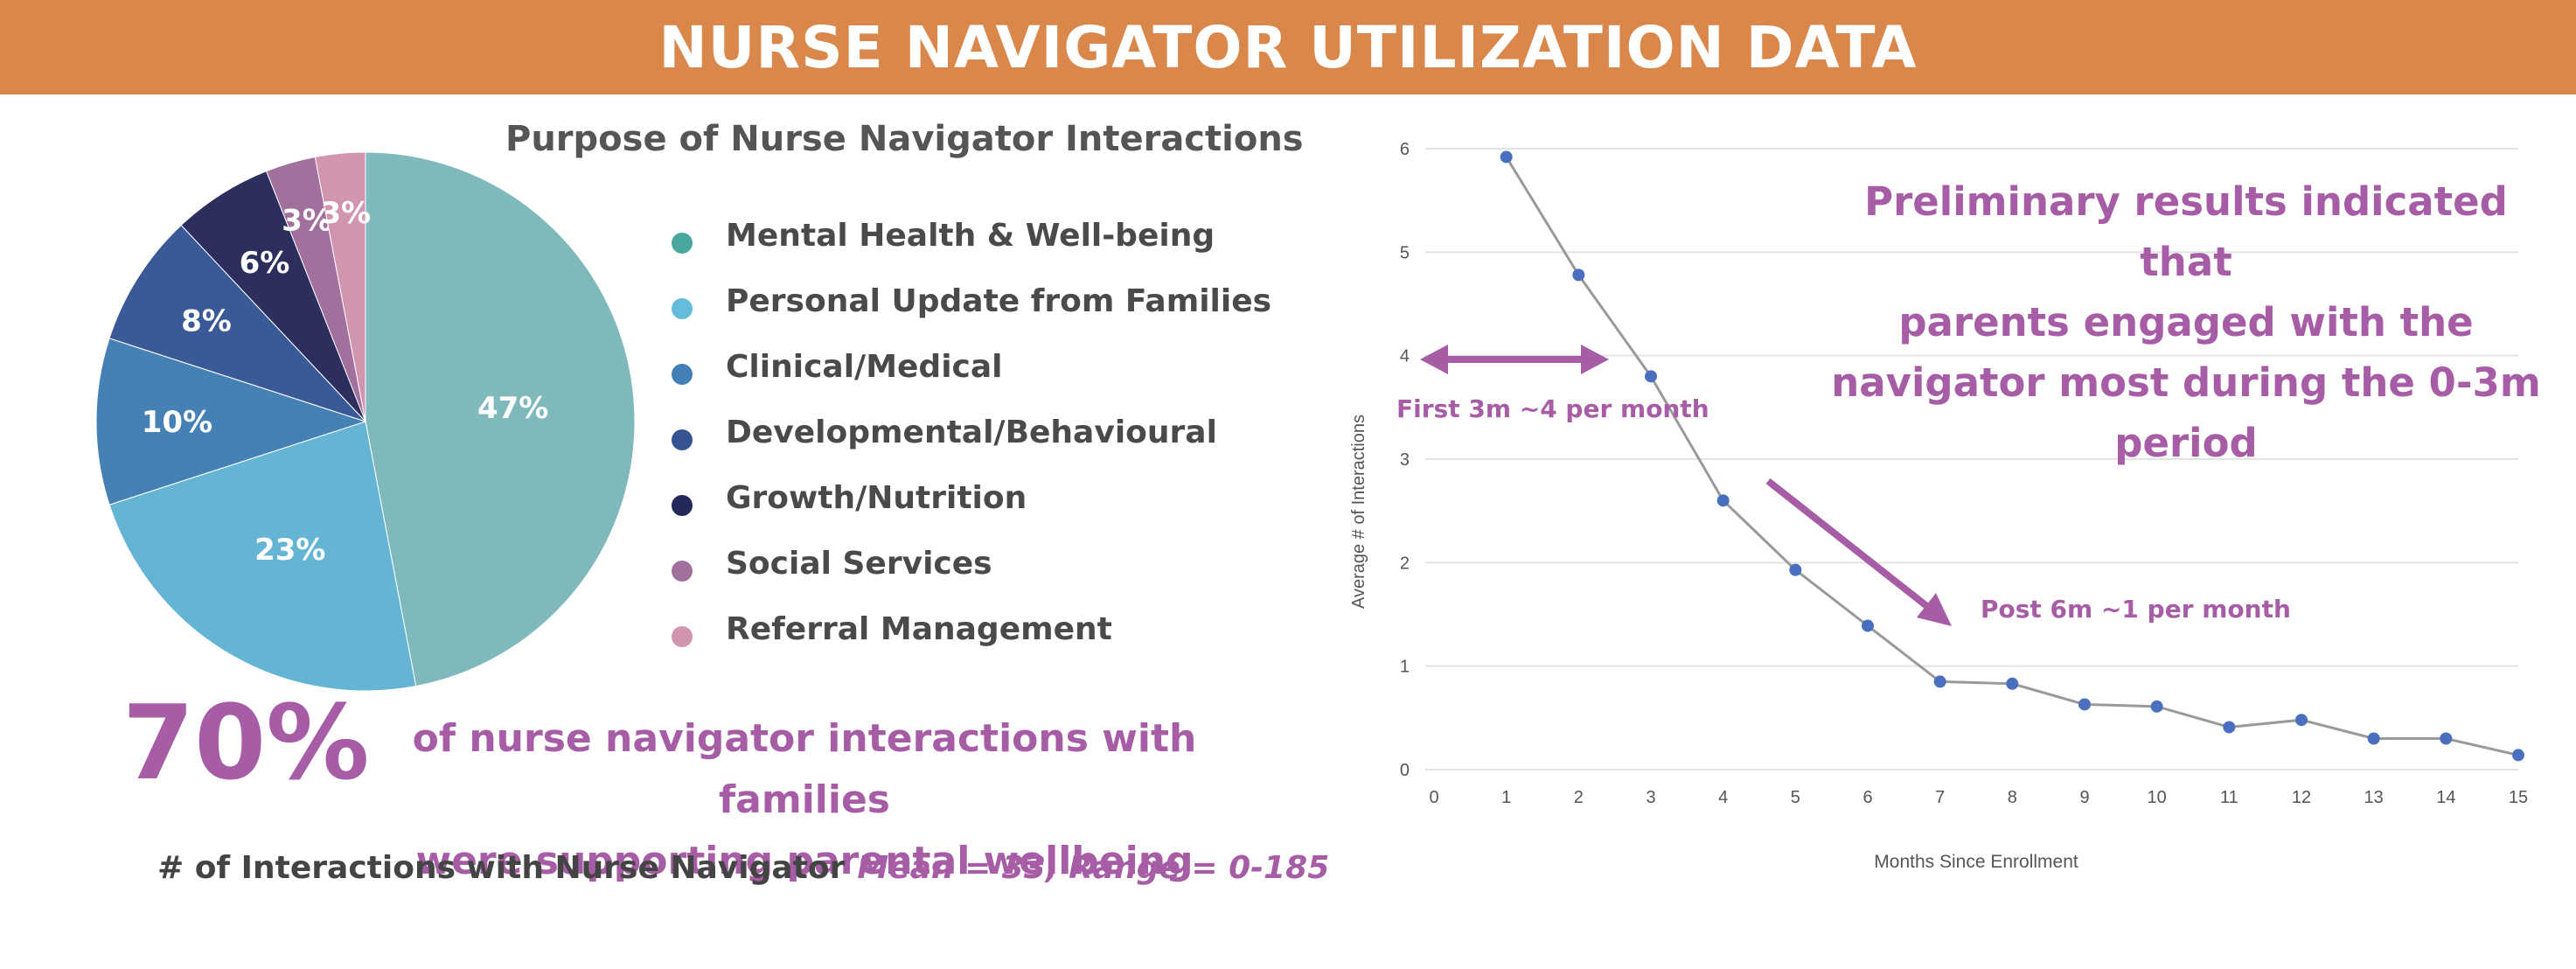 Image resolution: width=2576 pixels, height=969 pixels. I want to click on pie-slice-label: 6%, so click(265, 263).